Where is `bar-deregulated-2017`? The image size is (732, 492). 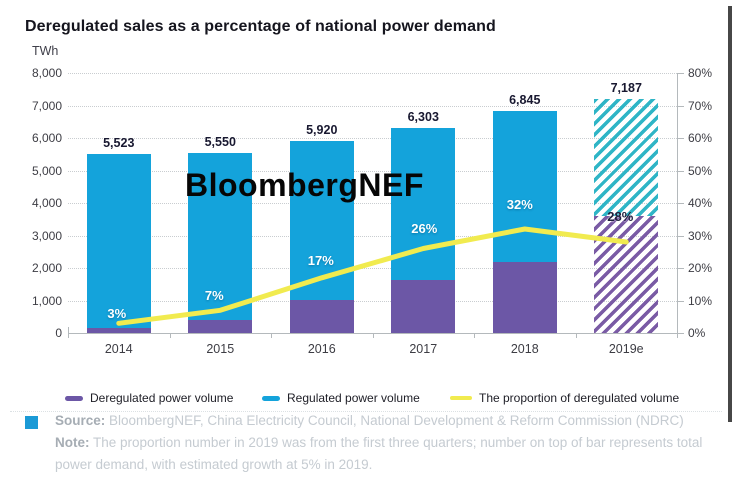
bar-deregulated-2017 is located at coordinates (423, 306).